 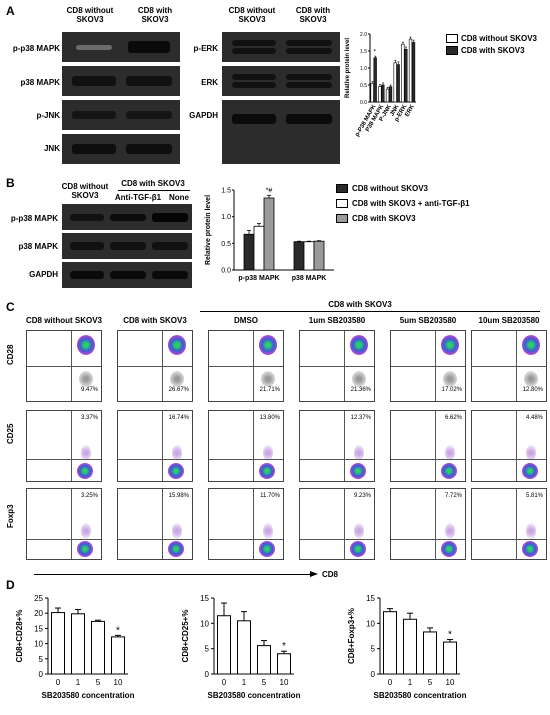 I want to click on legend-b-item-without: CD8 without SKOV3, so click(x=443, y=188).